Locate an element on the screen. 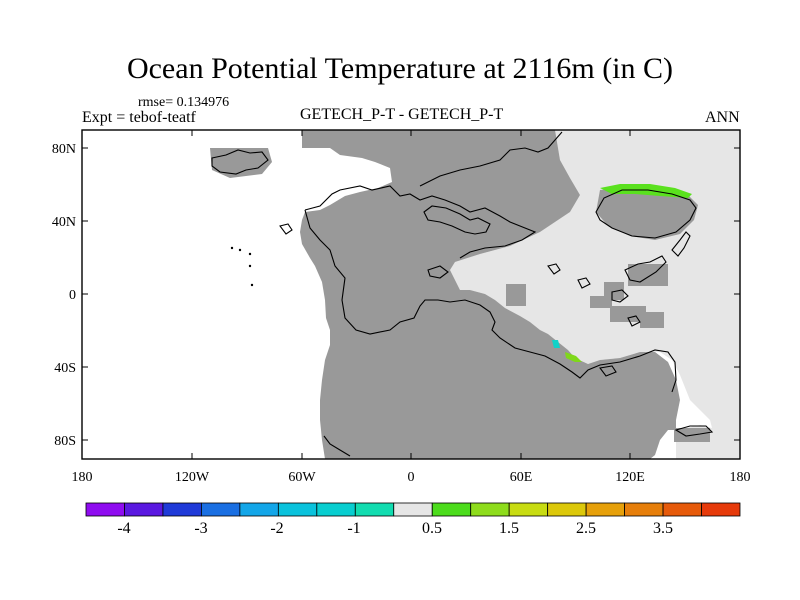 The height and width of the screenshot is (600, 800). anomaly-positive-south is located at coordinates (573, 357).